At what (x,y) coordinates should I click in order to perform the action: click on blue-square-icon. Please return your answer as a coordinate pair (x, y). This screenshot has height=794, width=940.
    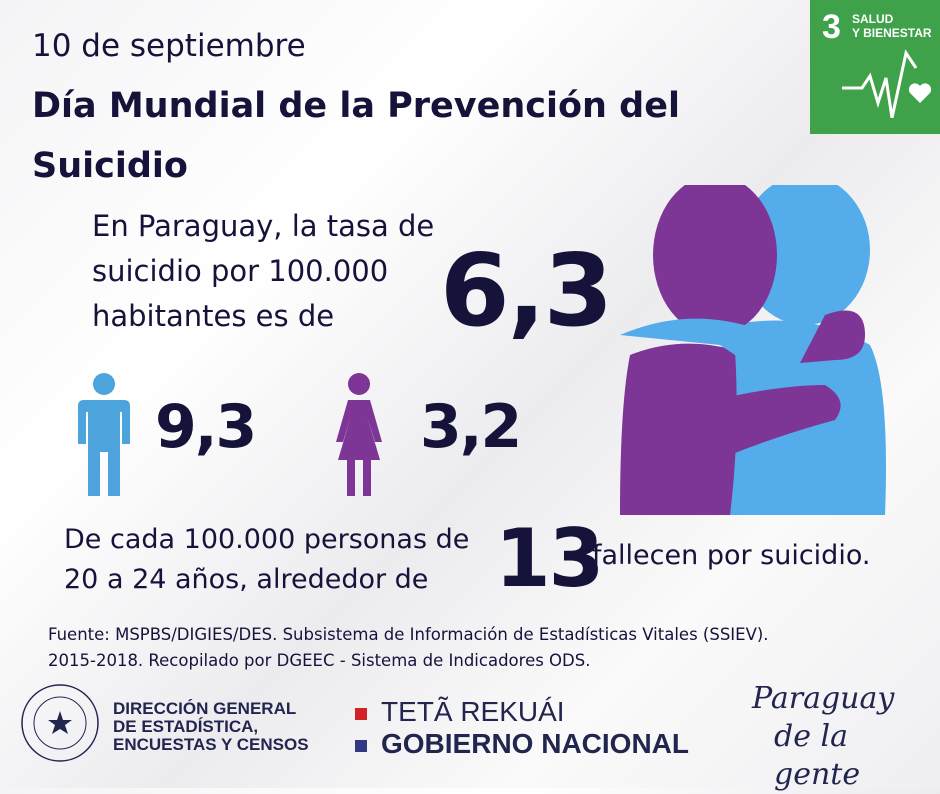
    Looking at the image, I should click on (361, 745).